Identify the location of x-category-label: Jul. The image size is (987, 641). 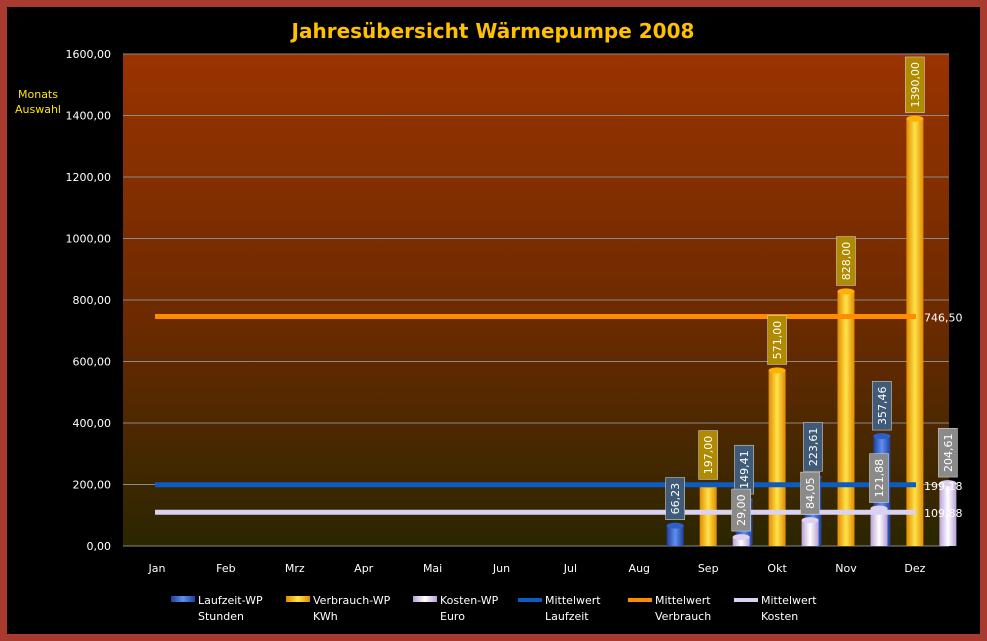
(570, 568).